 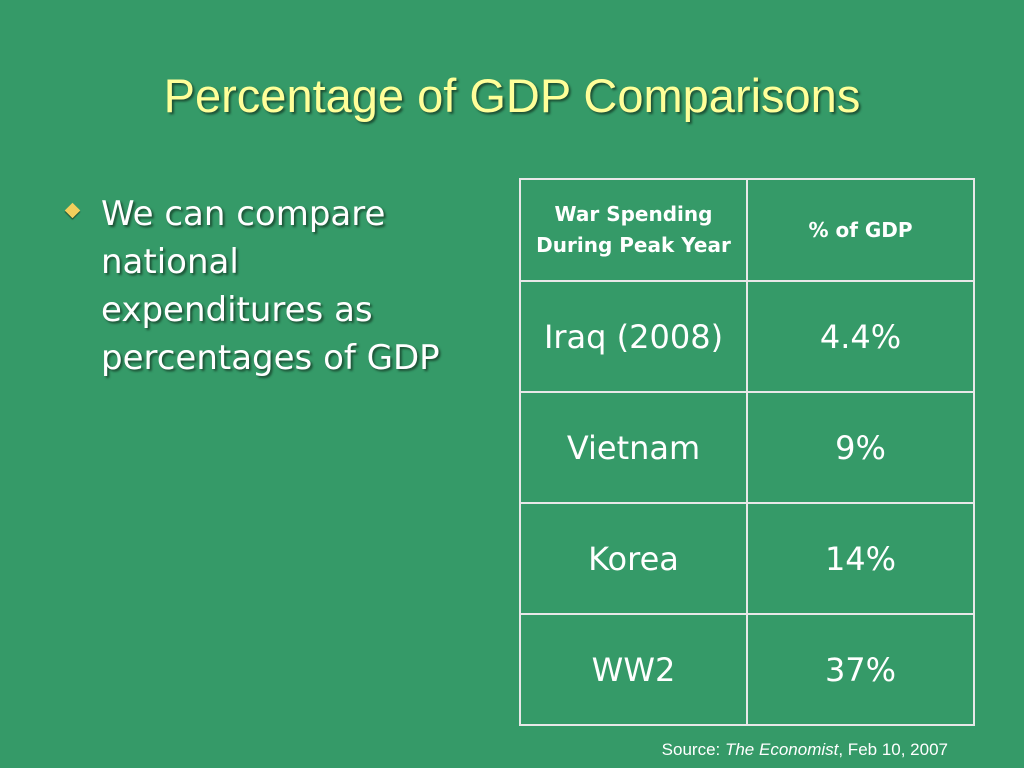 I want to click on table-row: Iraq (2008) 4.4%, so click(x=747, y=336).